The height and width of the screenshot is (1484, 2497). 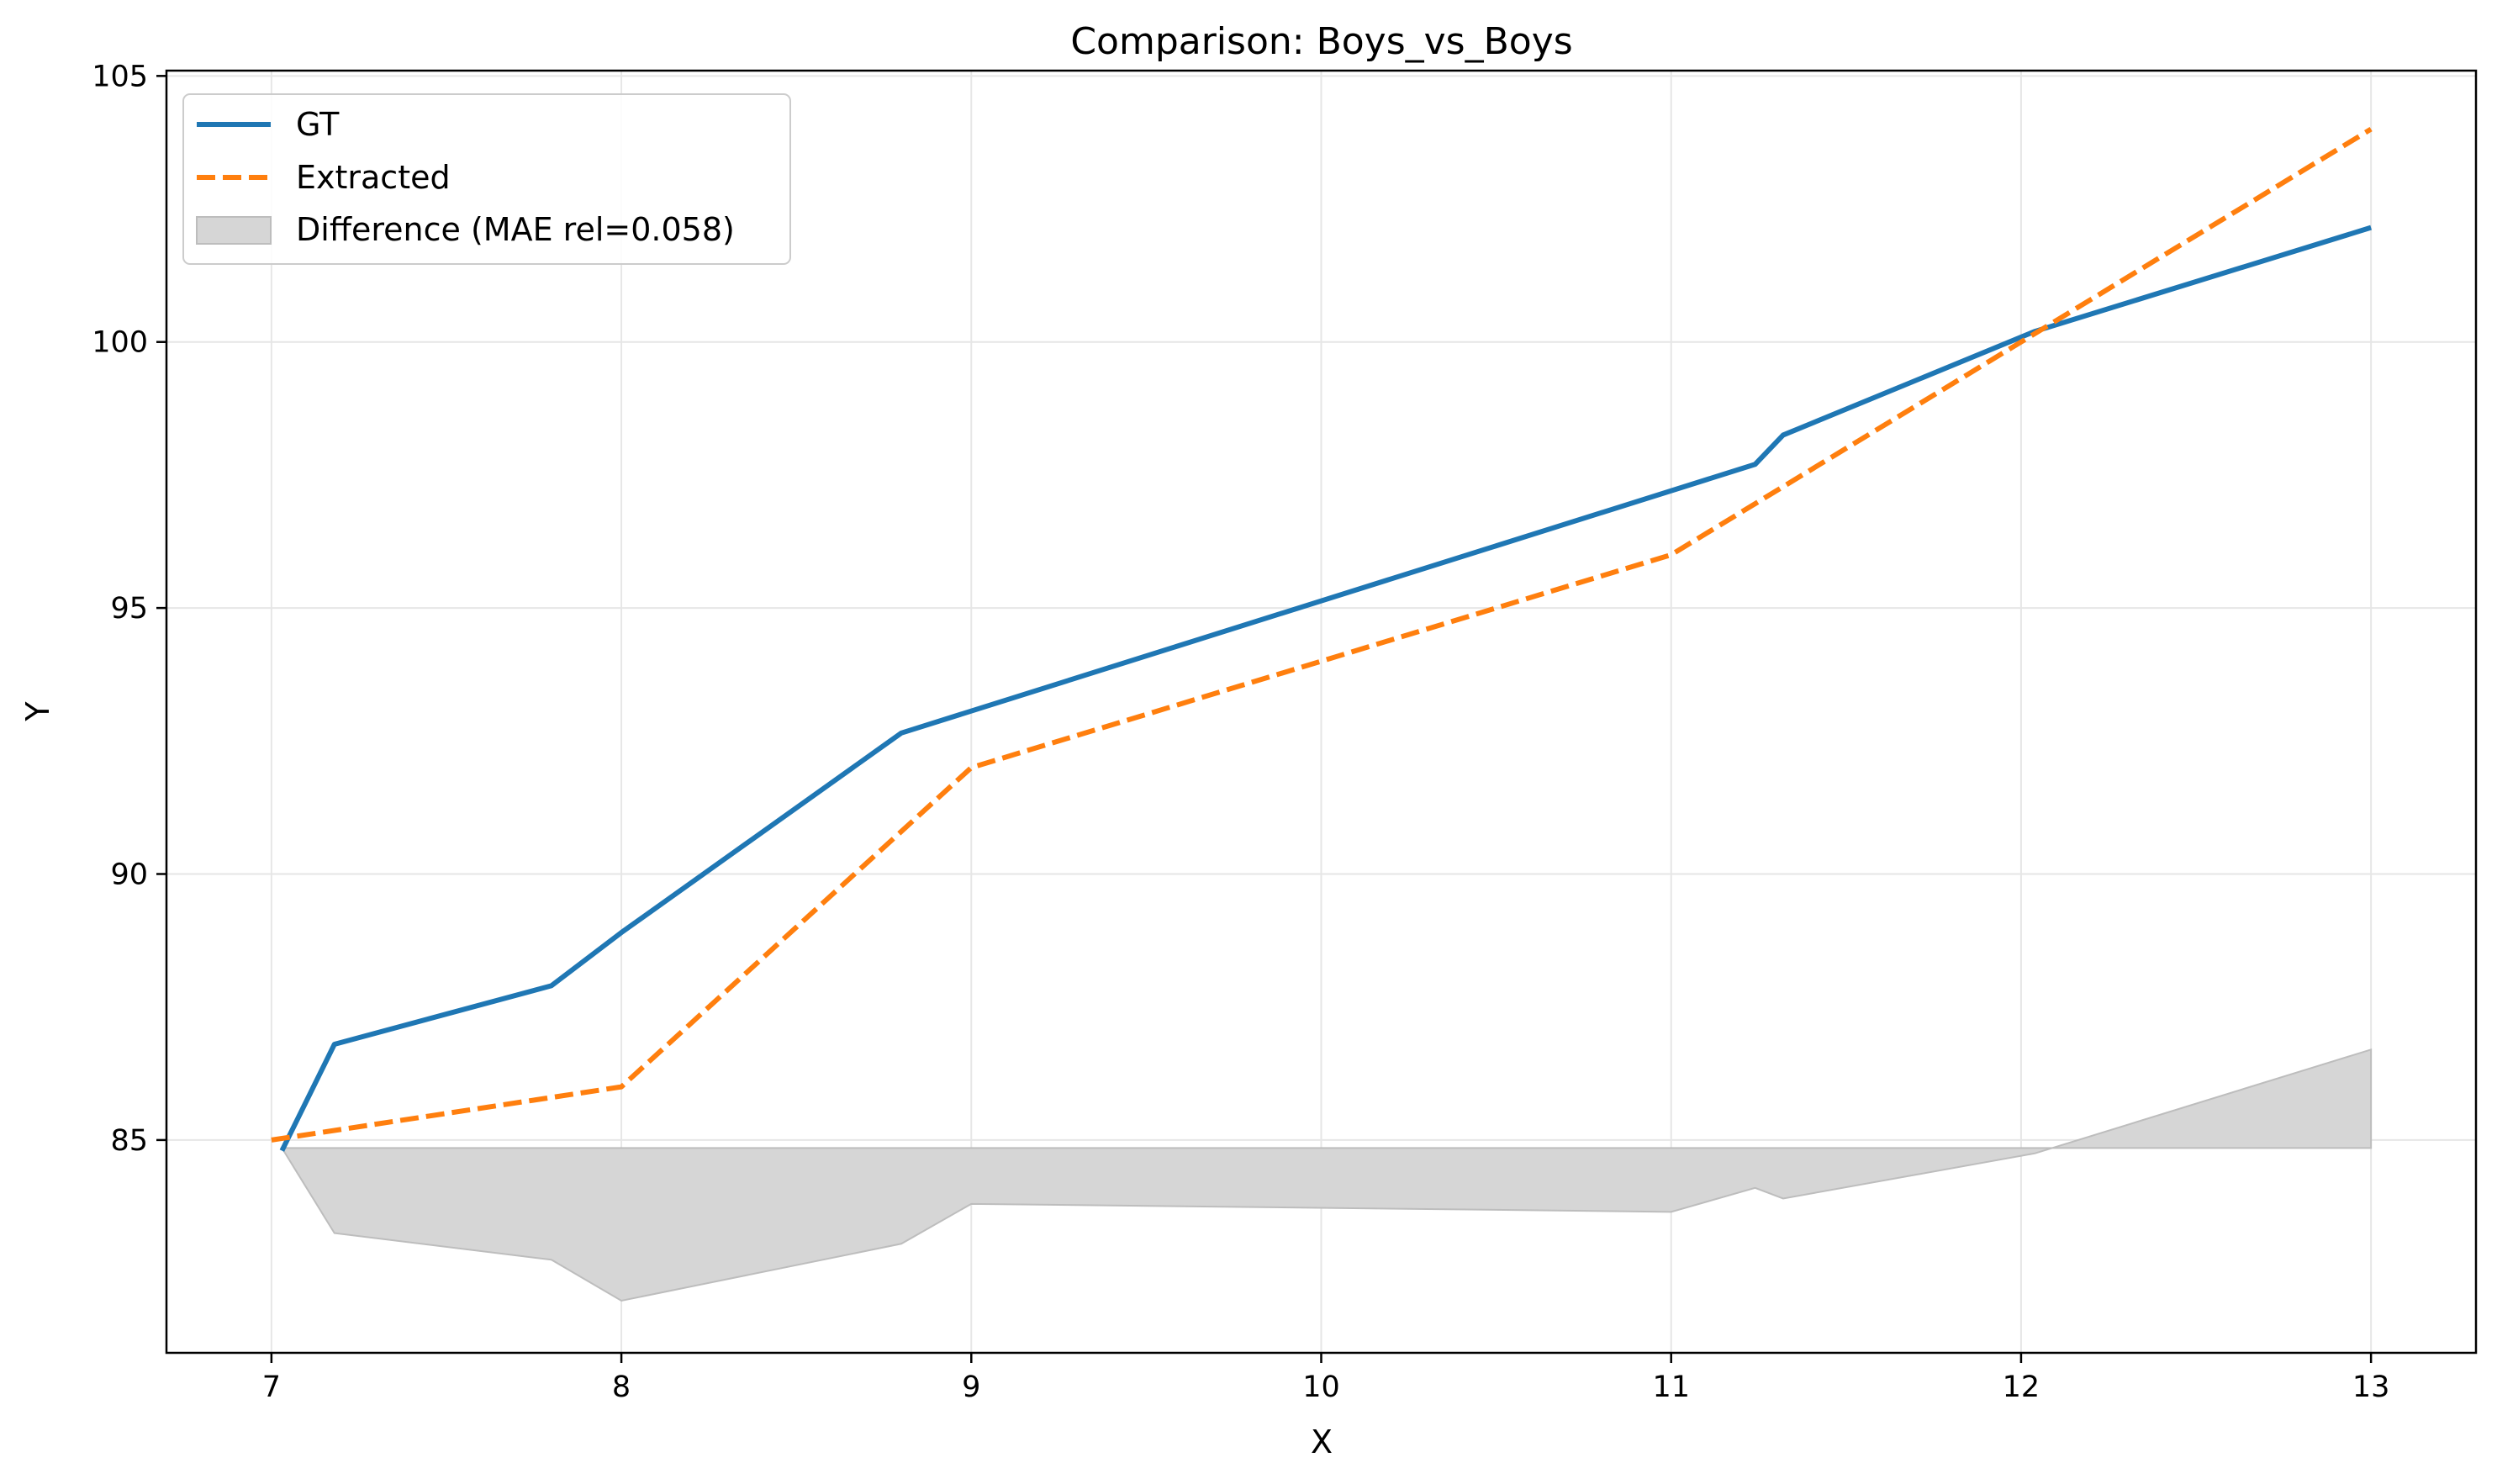 What do you see at coordinates (271, 1387) in the screenshot?
I see `x-tick-label: 7` at bounding box center [271, 1387].